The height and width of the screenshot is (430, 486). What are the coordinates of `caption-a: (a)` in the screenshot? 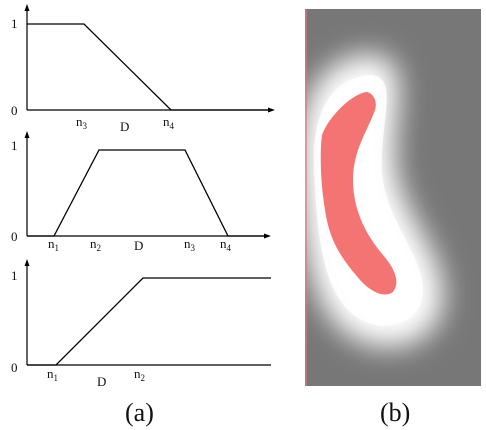 It's located at (139, 412).